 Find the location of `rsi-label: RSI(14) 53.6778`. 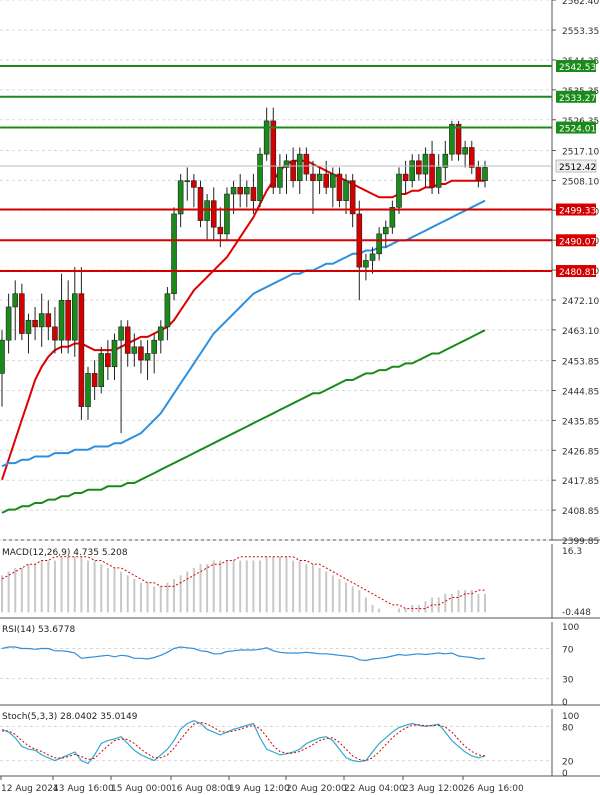

rsi-label: RSI(14) 53.6778 is located at coordinates (38, 630).